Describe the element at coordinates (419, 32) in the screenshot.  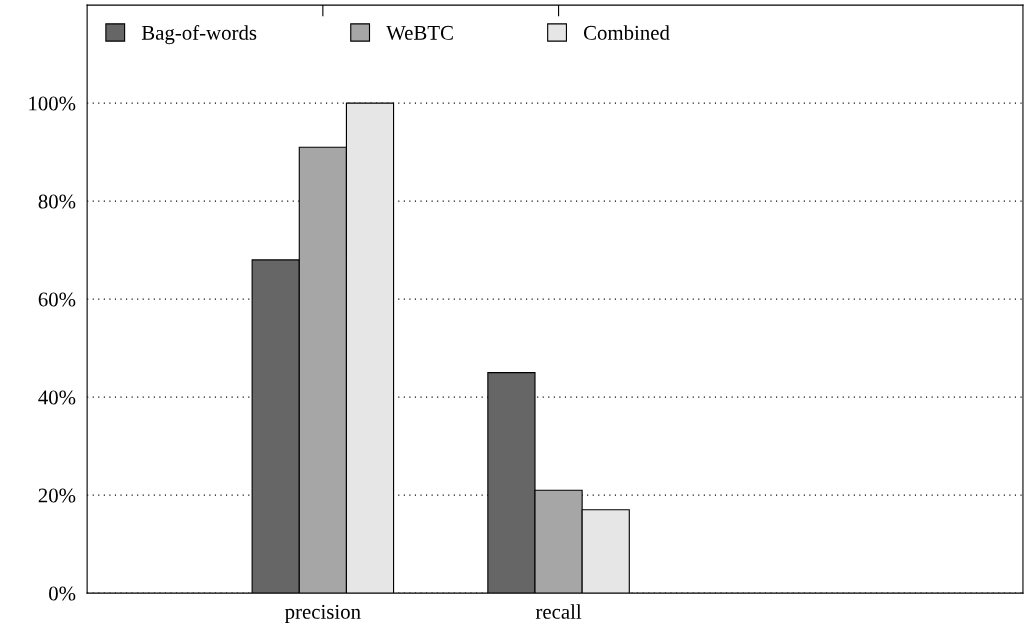
I see `legend-label: WeBTC` at that location.